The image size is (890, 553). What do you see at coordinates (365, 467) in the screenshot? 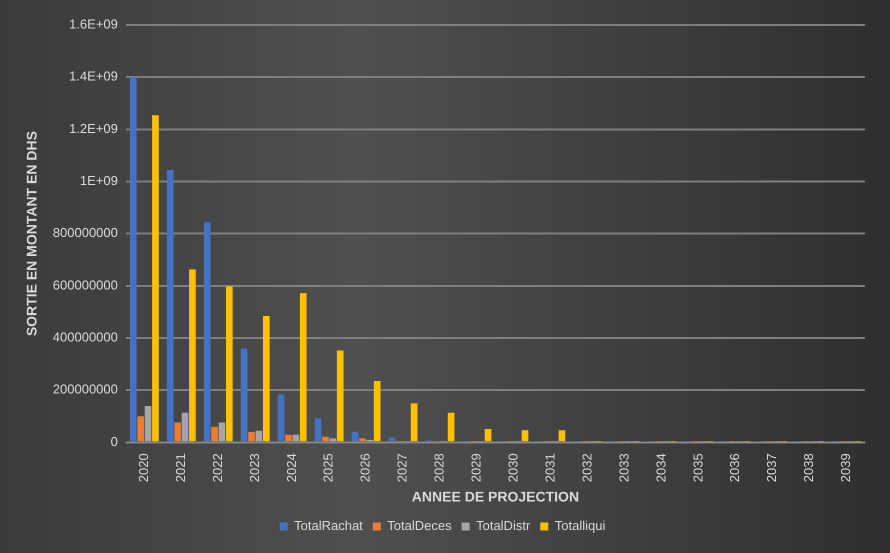
I see `x-tick-label: 2026` at bounding box center [365, 467].